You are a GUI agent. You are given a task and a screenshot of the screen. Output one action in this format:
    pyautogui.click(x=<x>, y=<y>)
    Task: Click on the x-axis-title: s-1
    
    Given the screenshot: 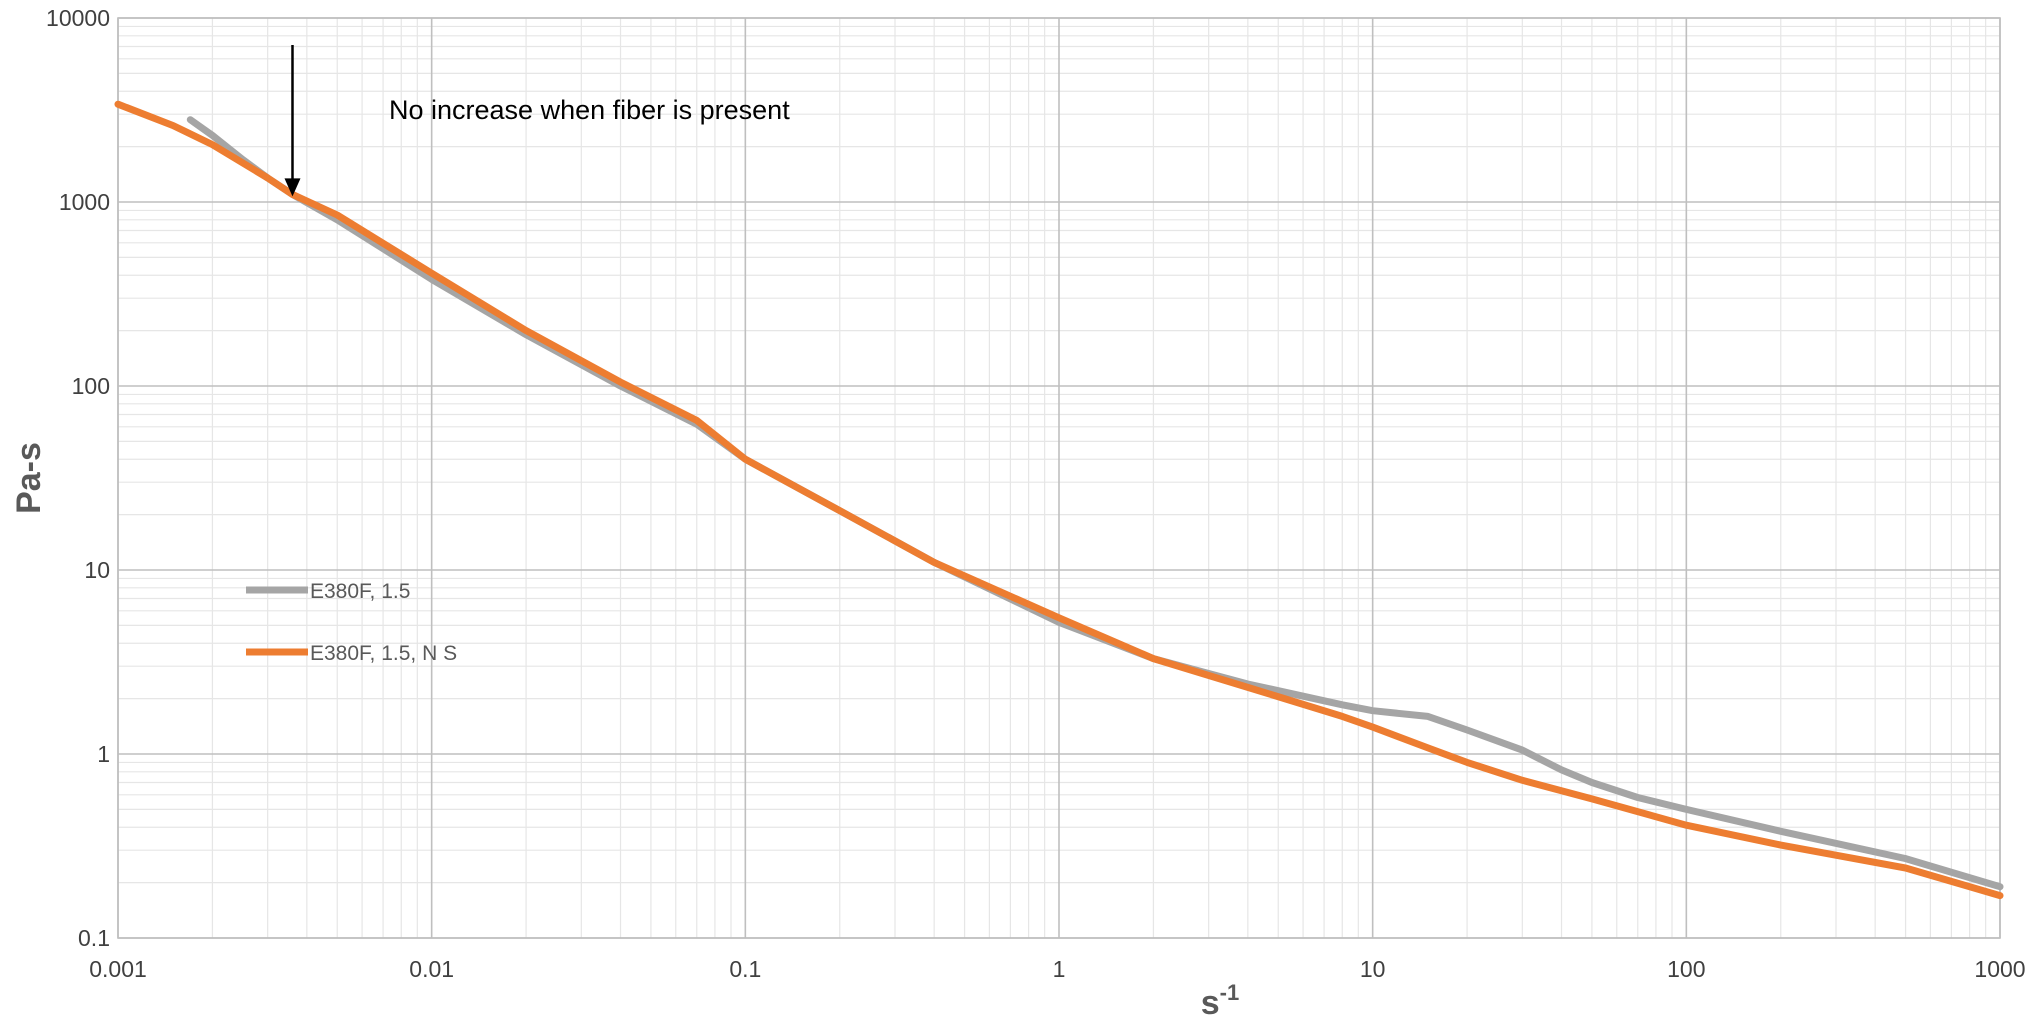 What is the action you would take?
    pyautogui.click(x=1220, y=1001)
    